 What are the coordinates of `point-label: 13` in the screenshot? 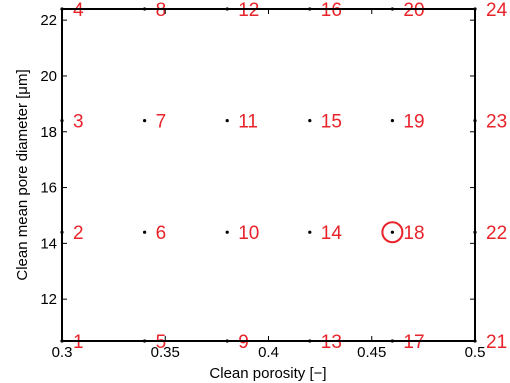 It's located at (331, 342).